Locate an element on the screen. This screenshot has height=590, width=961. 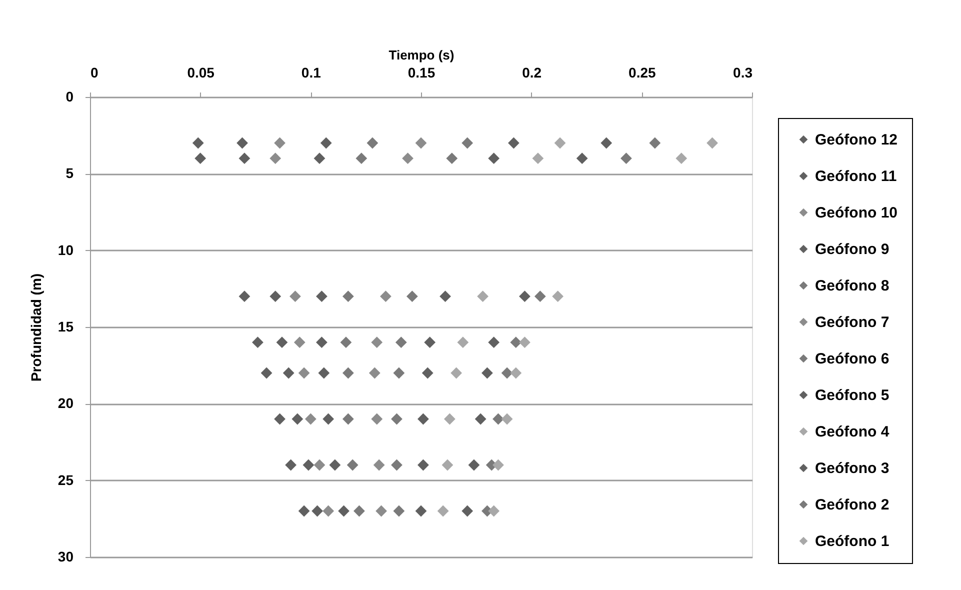
legend-label: Geófono 10 is located at coordinates (856, 213).